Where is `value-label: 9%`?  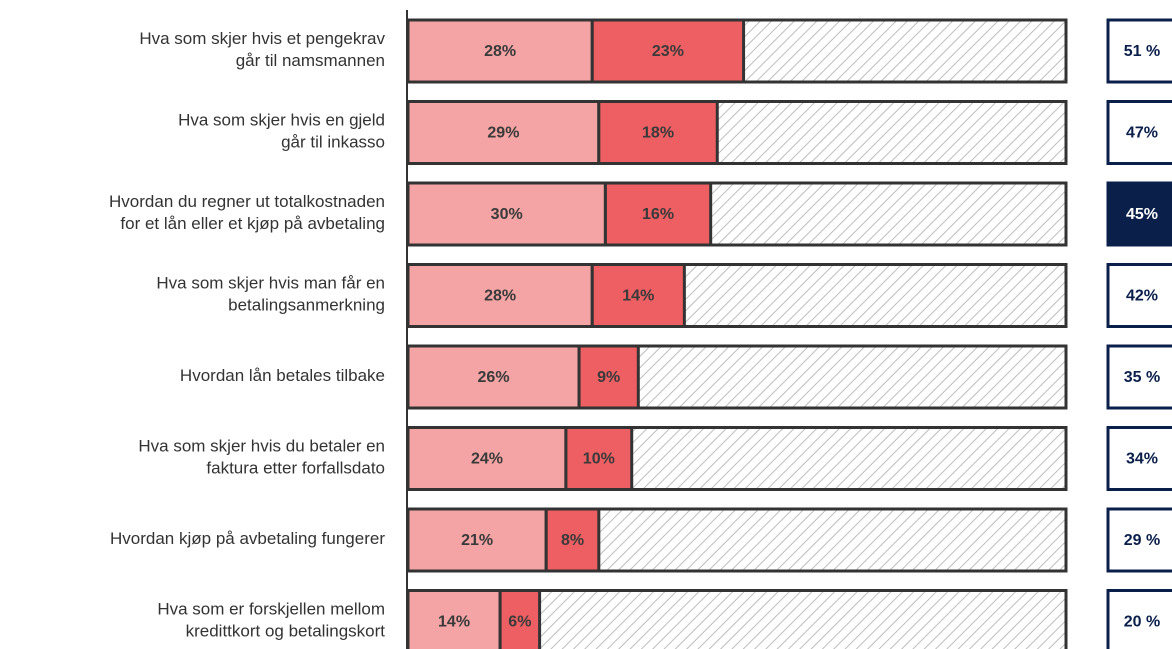
value-label: 9% is located at coordinates (608, 377).